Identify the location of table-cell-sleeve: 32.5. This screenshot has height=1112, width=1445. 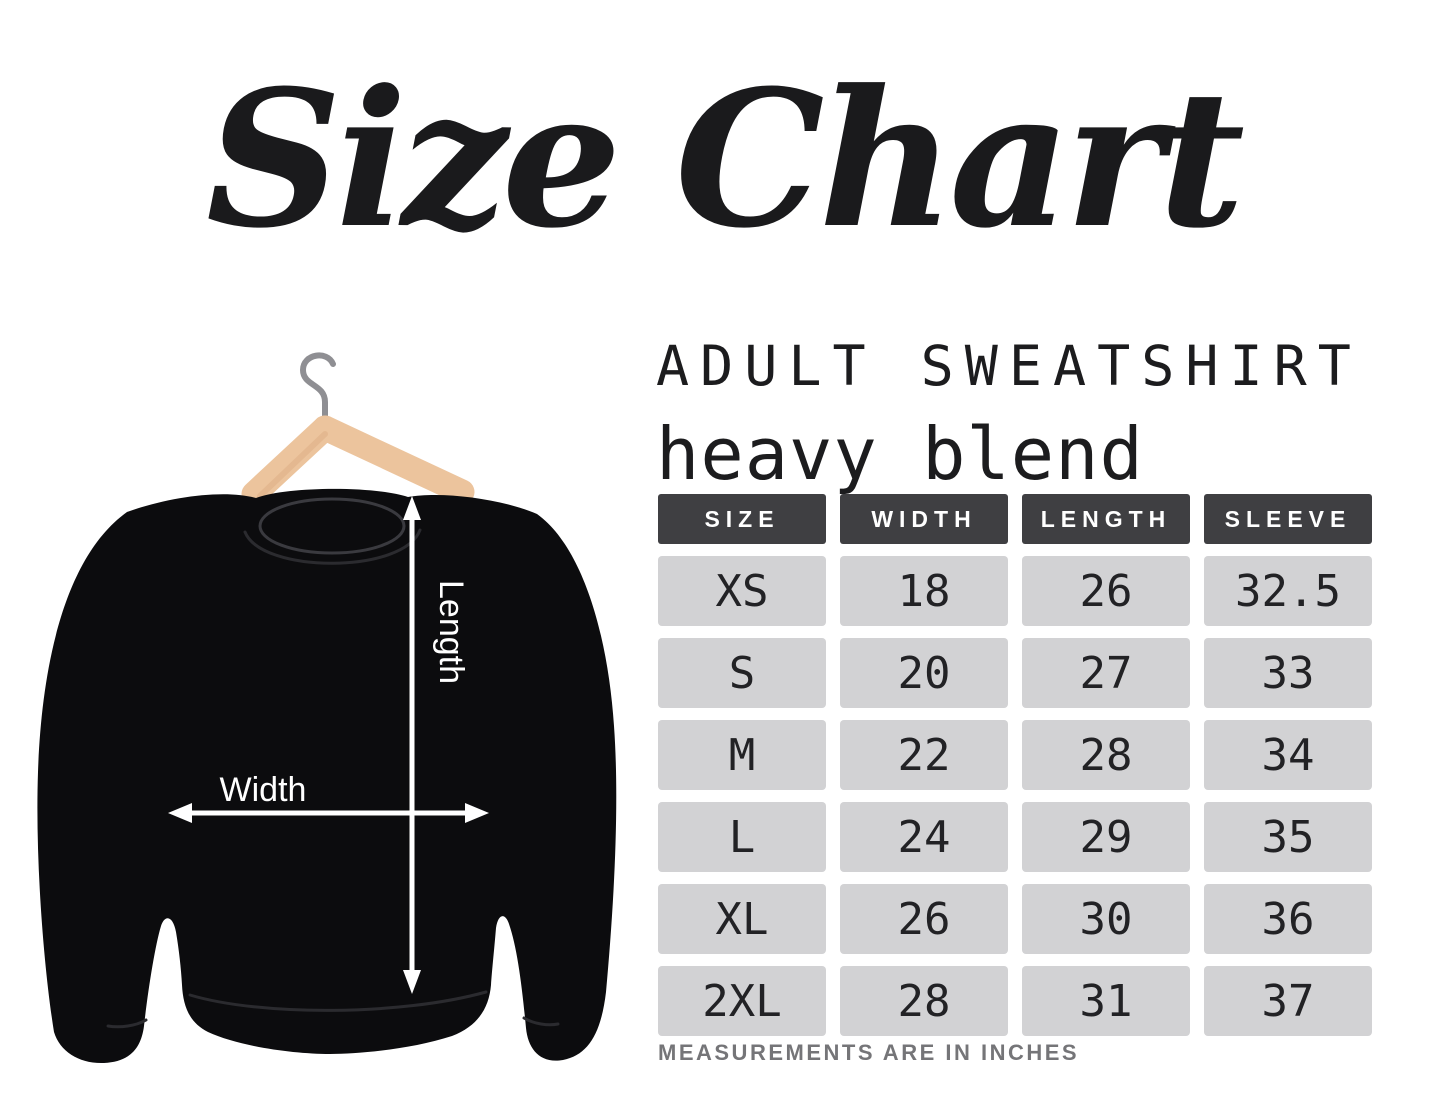
(1288, 591).